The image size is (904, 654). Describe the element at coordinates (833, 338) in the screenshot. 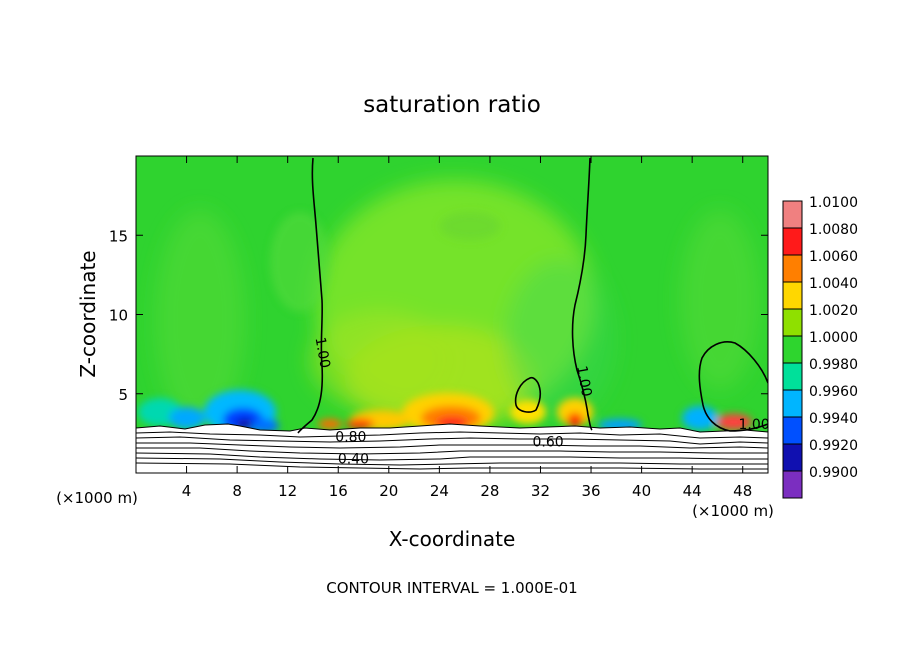

I see `colorbar-label: 1.0000` at that location.